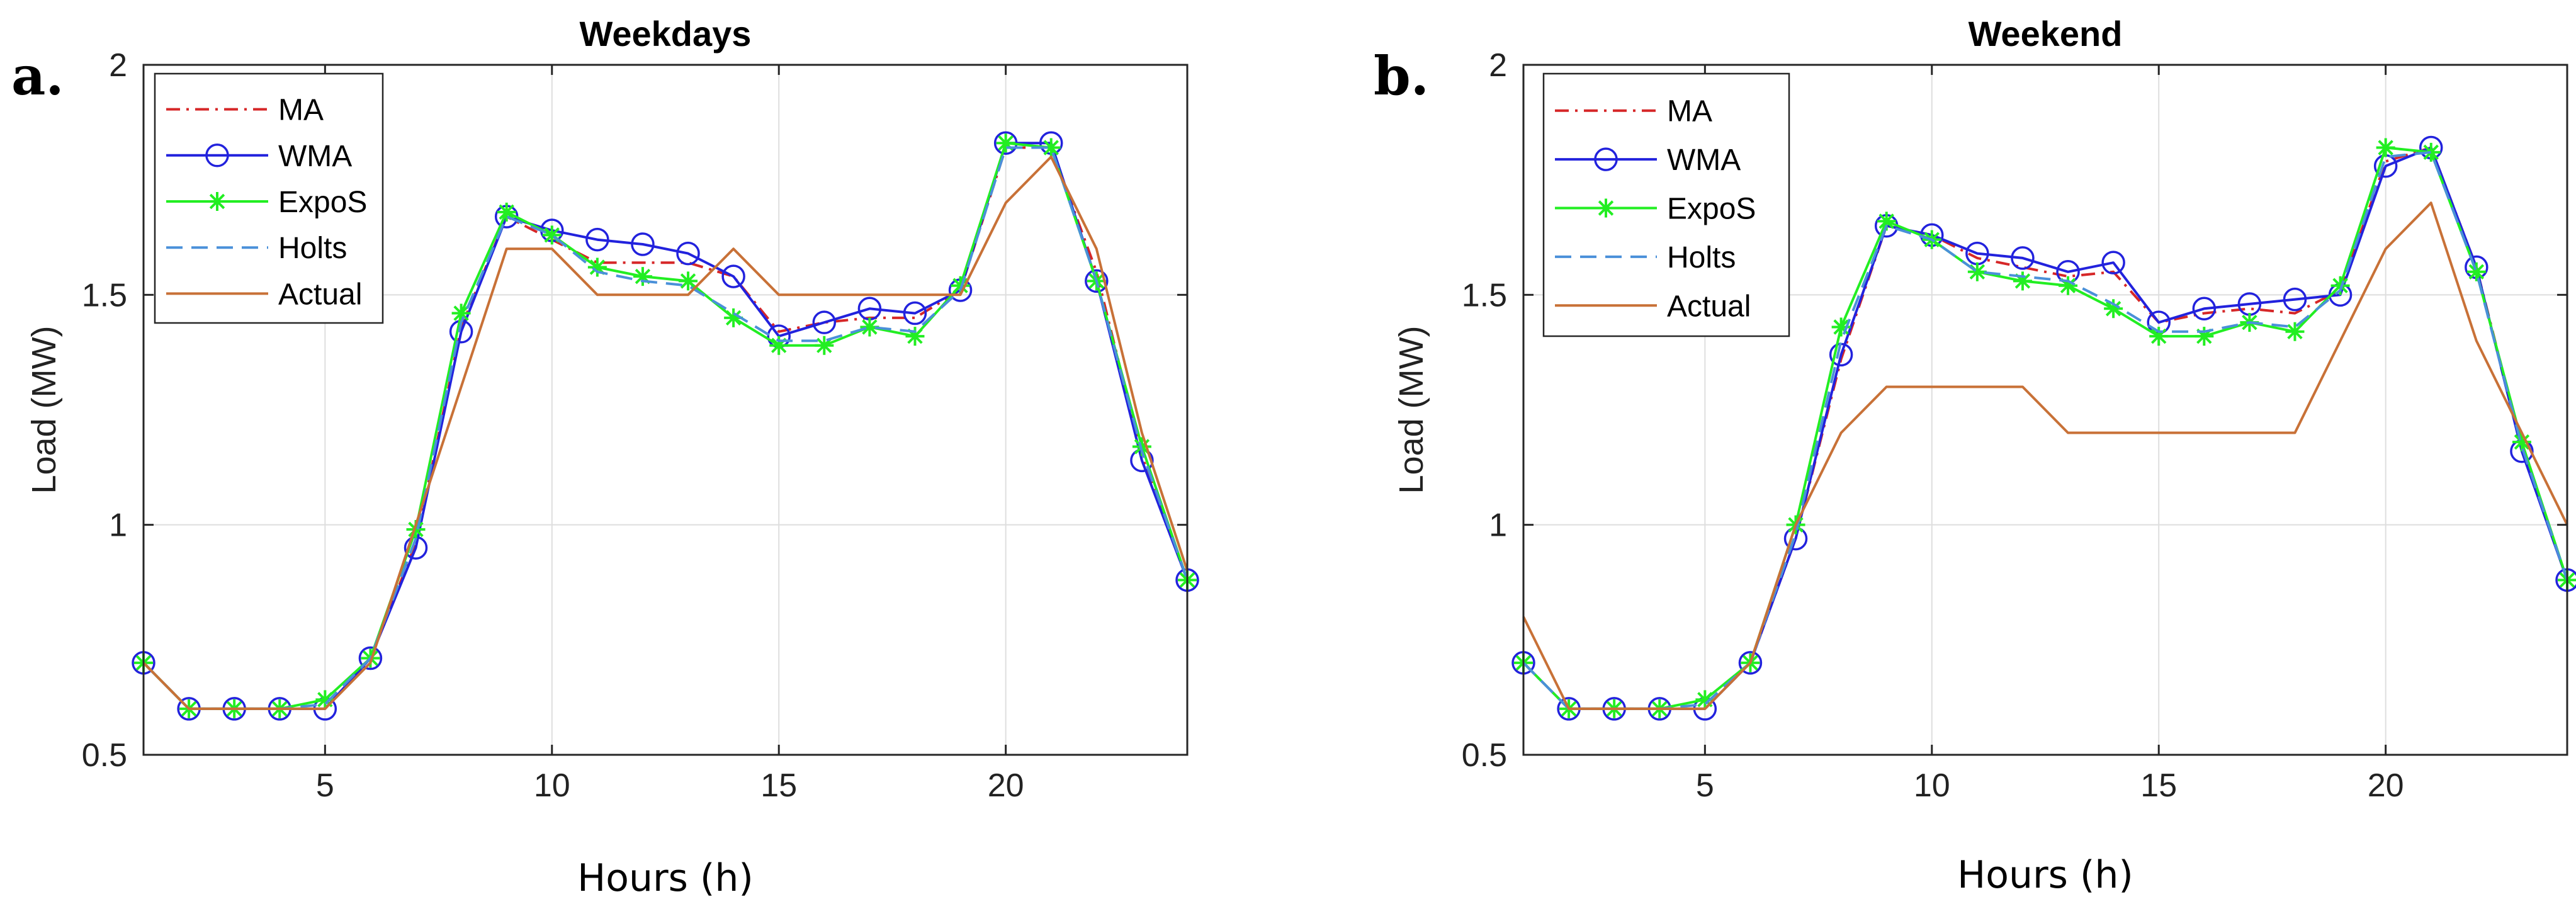 The width and height of the screenshot is (2576, 921). I want to click on panel-label: b., so click(1401, 76).